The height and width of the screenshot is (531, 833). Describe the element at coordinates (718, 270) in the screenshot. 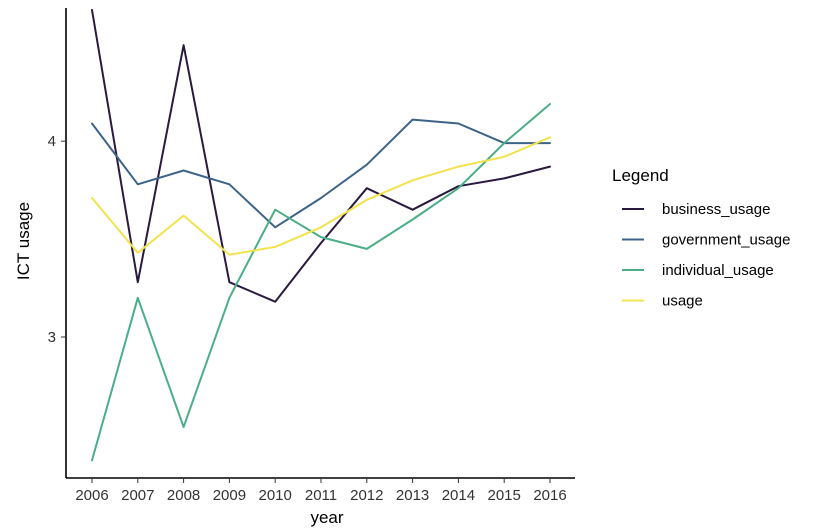

I see `legend-label: individual_usage` at that location.